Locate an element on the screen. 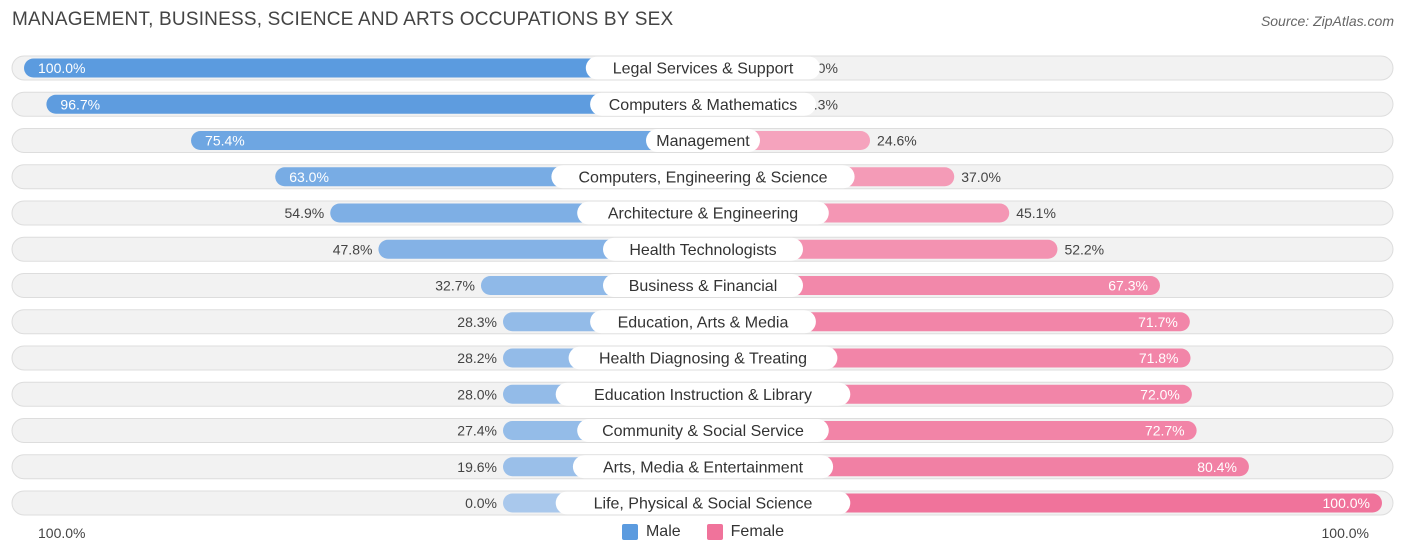 The height and width of the screenshot is (558, 1406). male-value-label: 28.3% is located at coordinates (477, 322).